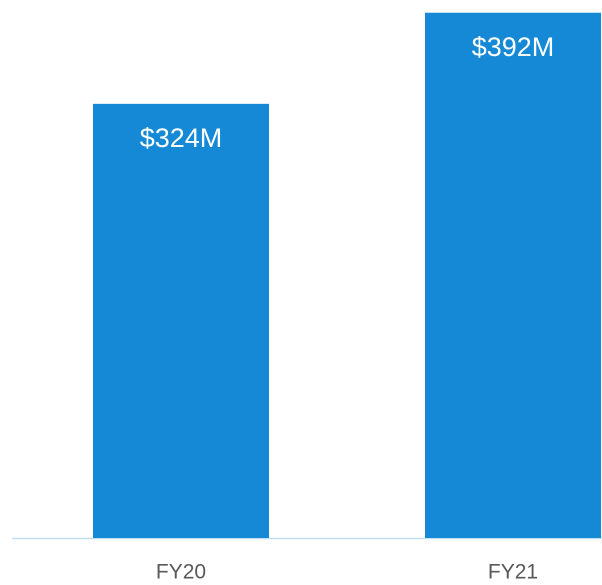 The width and height of the screenshot is (602, 585). I want to click on x-tick-label: FY20, so click(181, 572).